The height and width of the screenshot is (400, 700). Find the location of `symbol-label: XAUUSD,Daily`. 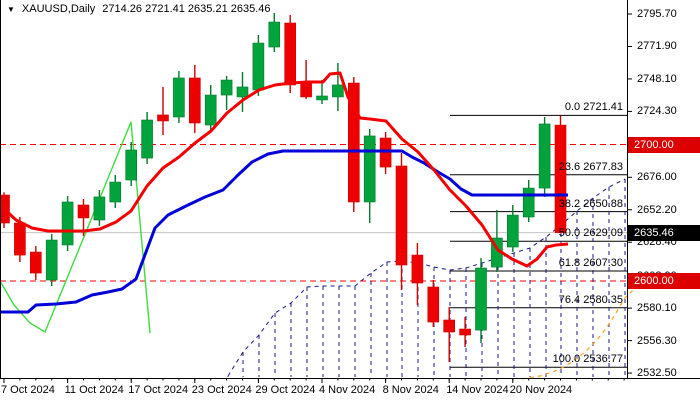

symbol-label: XAUUSD,Daily is located at coordinates (58, 9).